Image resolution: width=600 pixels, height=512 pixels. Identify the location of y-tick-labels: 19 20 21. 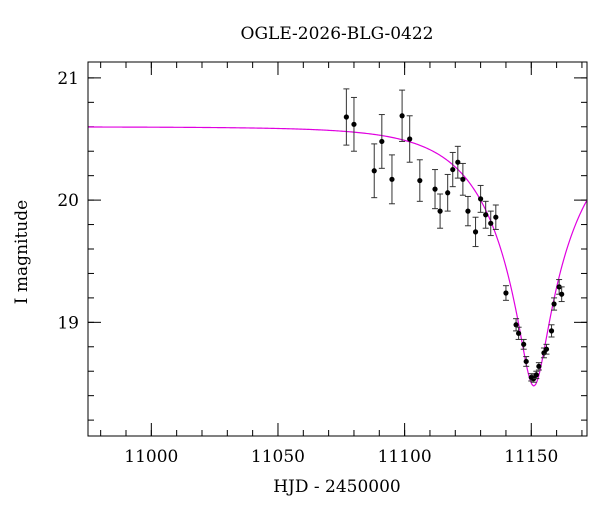
(68, 201).